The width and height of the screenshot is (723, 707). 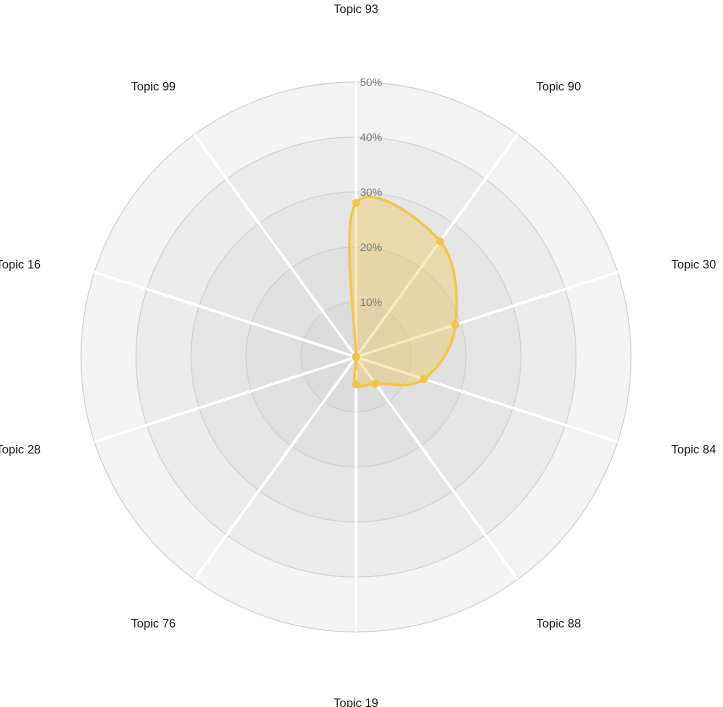 What do you see at coordinates (693, 450) in the screenshot?
I see `axis-label: Topic 84` at bounding box center [693, 450].